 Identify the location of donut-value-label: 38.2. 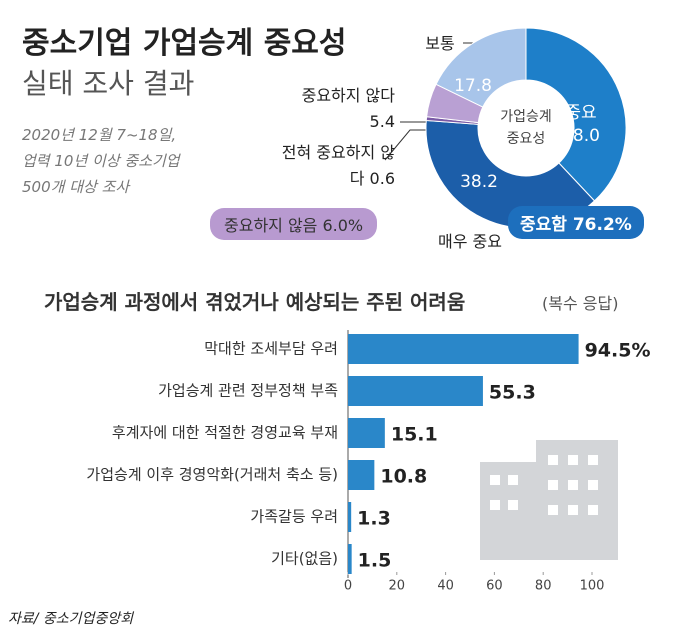
(479, 182).